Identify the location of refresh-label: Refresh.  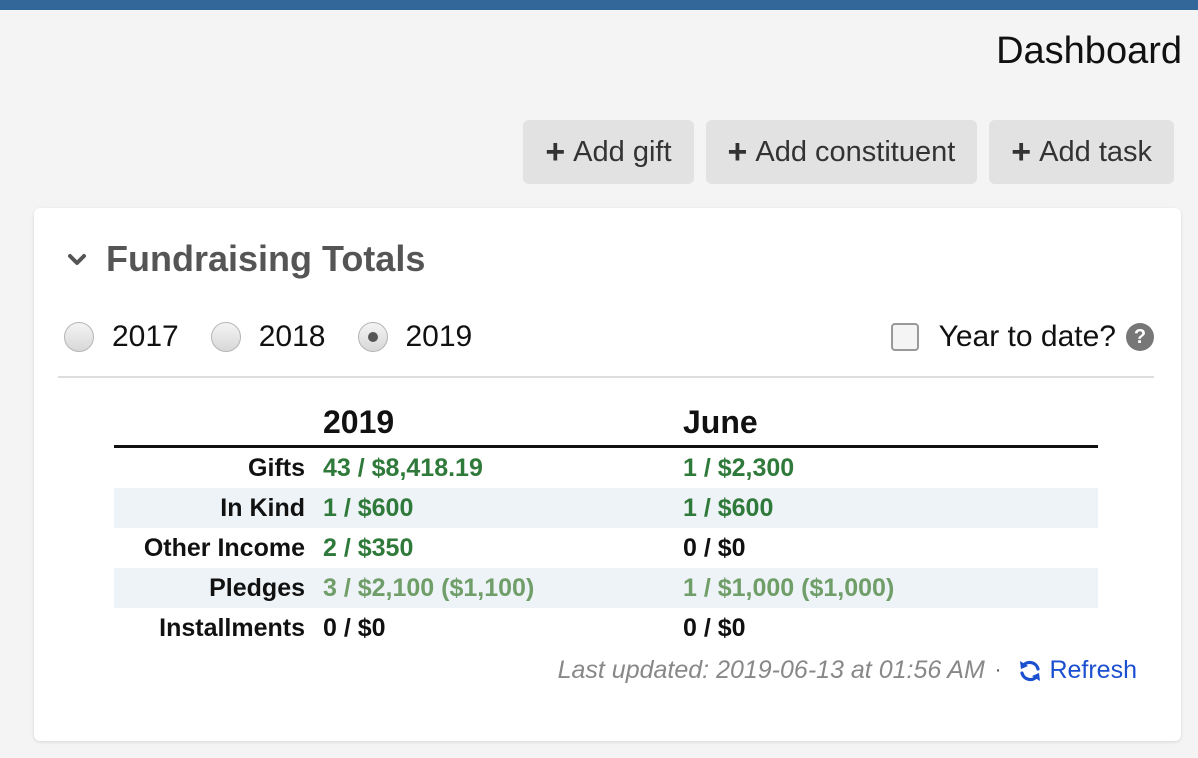
(1093, 670).